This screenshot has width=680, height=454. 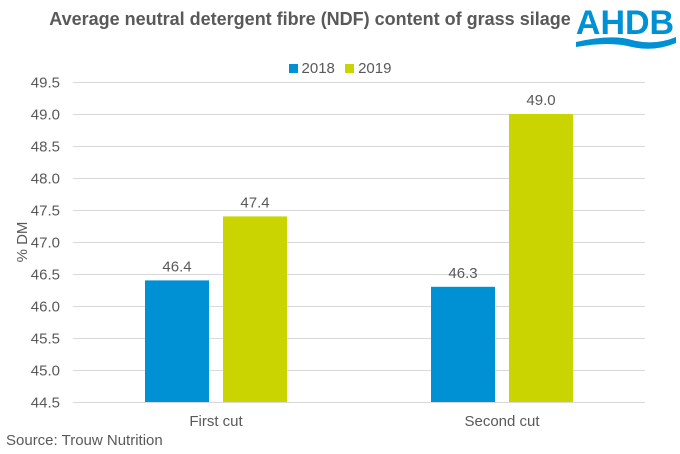 I want to click on legend-label-2018: 2018, so click(x=318, y=68).